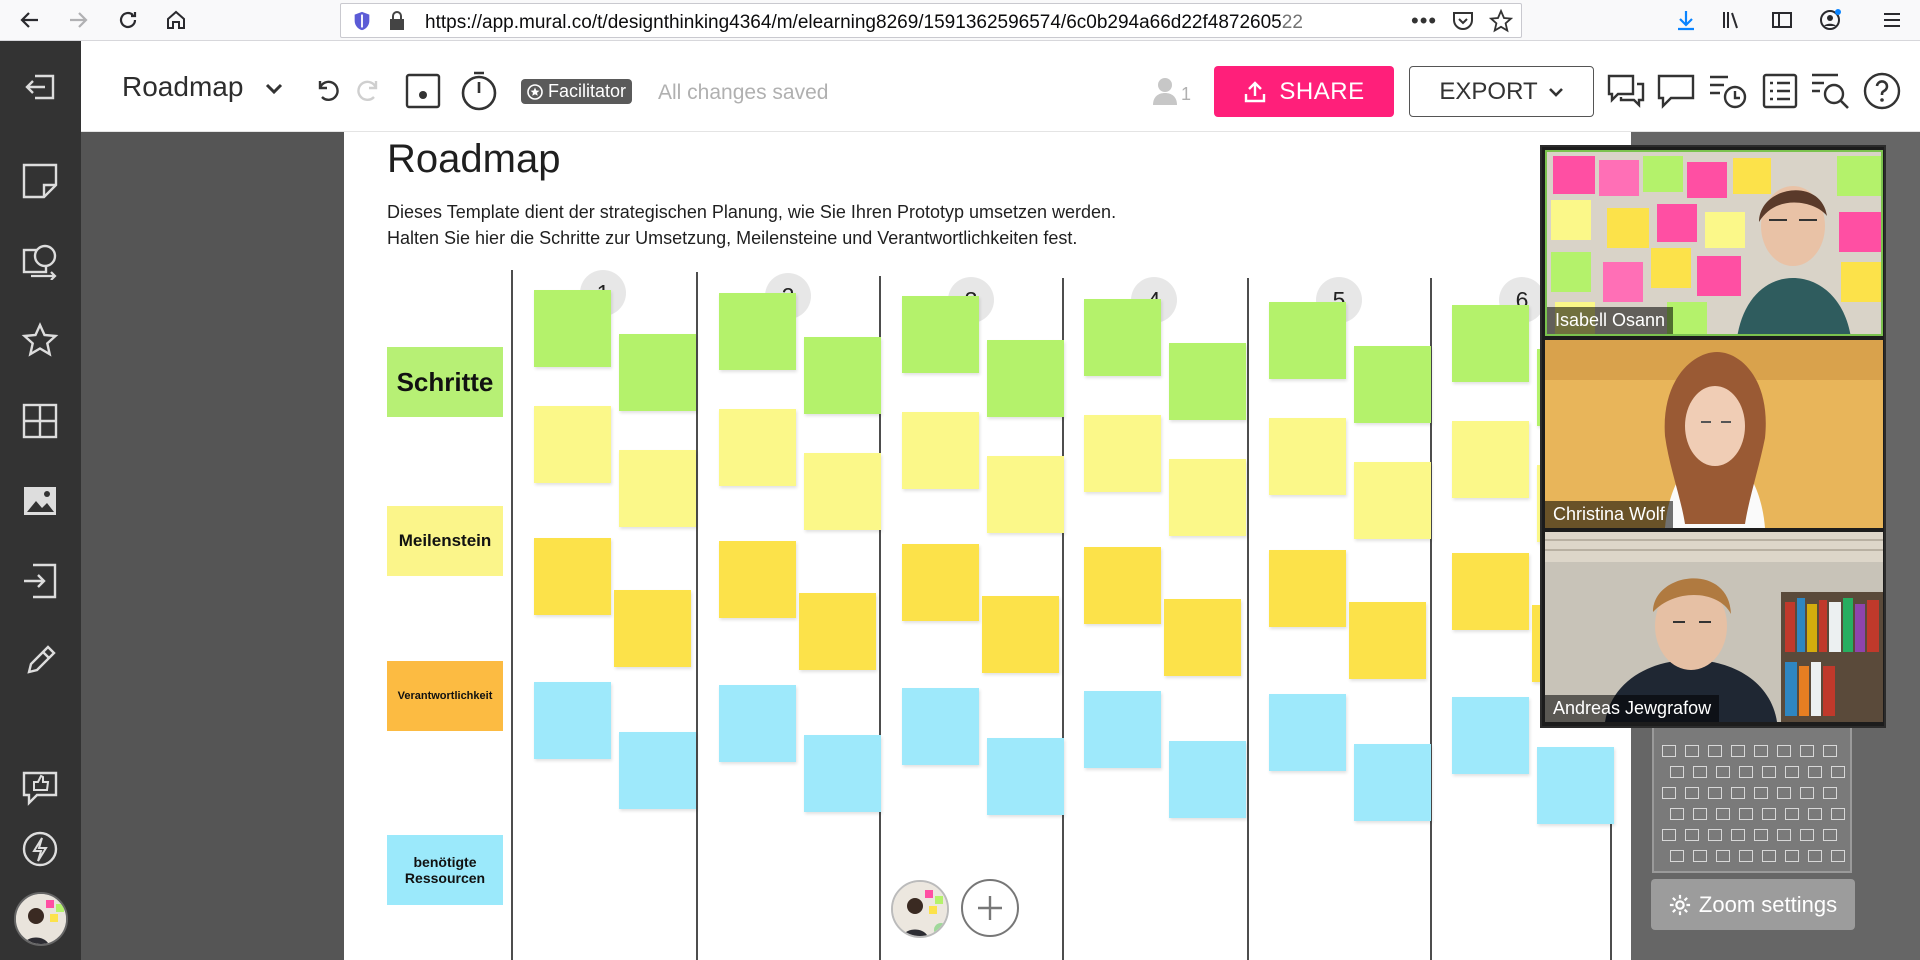  Describe the element at coordinates (1171, 91) in the screenshot. I see `participants-indicator: 1` at that location.